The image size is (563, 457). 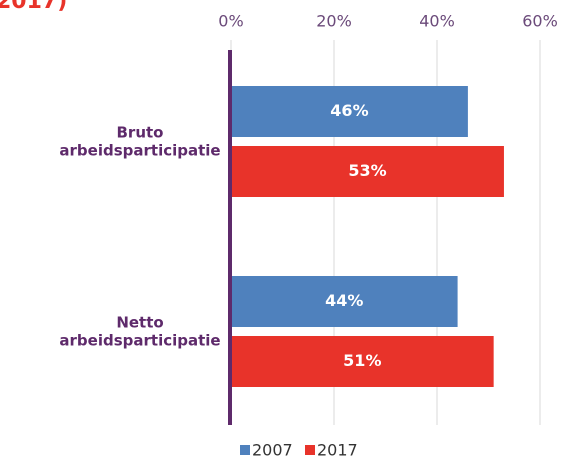 I want to click on value-label: 44%, so click(x=344, y=300).